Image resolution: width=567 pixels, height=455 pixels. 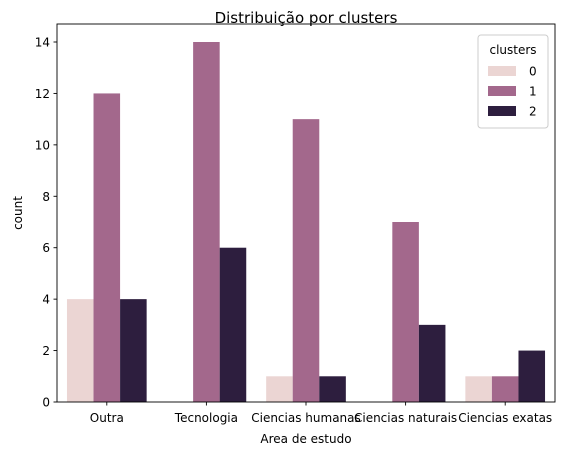 What do you see at coordinates (42, 94) in the screenshot?
I see `y-tick-label: 12` at bounding box center [42, 94].